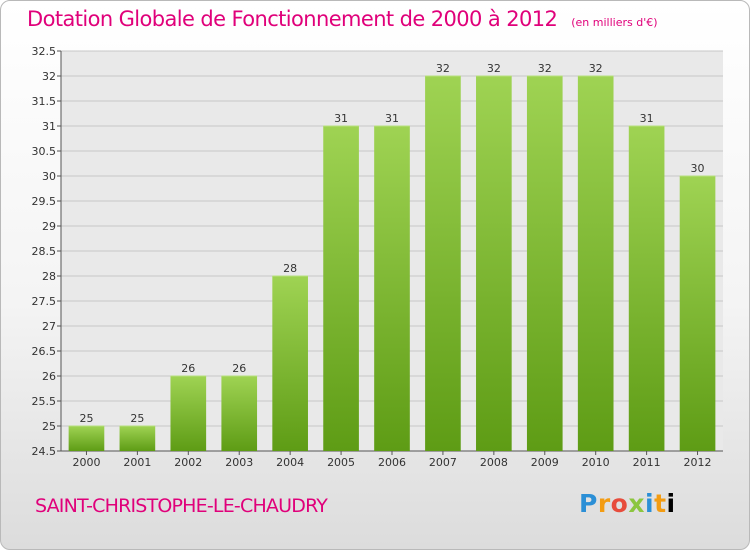 The image size is (750, 550). Describe the element at coordinates (49, 276) in the screenshot. I see `y-tick-label: 28` at that location.